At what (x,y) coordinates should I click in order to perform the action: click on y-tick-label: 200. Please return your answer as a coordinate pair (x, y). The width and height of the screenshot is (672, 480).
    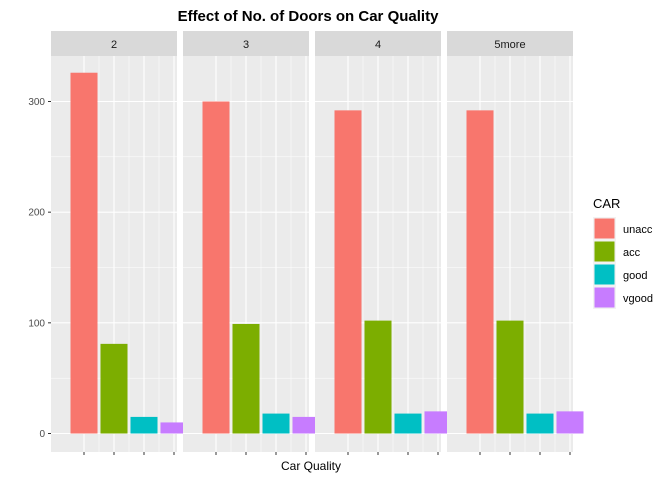
    Looking at the image, I should click on (36, 213).